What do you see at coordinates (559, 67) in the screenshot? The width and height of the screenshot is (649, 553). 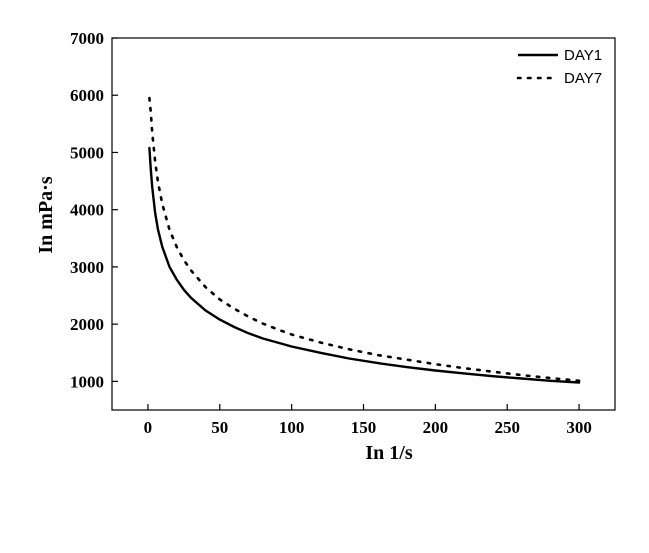 I see `legend: DAY1 DAY7` at bounding box center [559, 67].